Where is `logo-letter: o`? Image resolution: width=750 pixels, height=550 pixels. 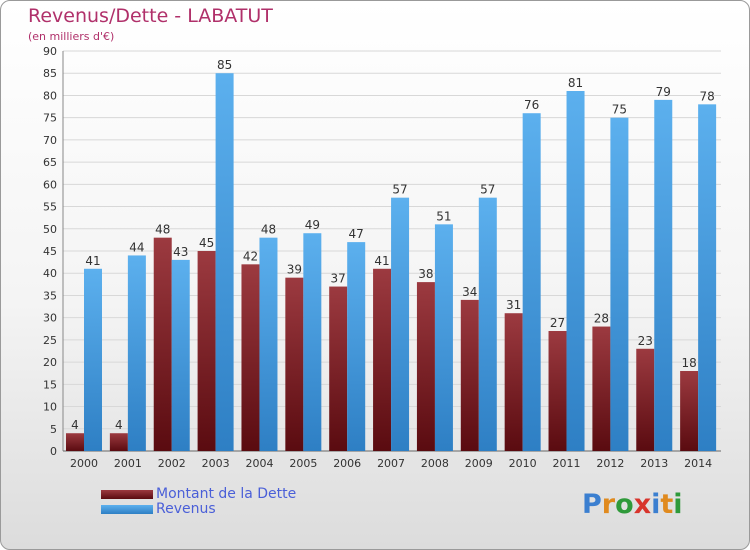 logo-letter: o is located at coordinates (624, 504).